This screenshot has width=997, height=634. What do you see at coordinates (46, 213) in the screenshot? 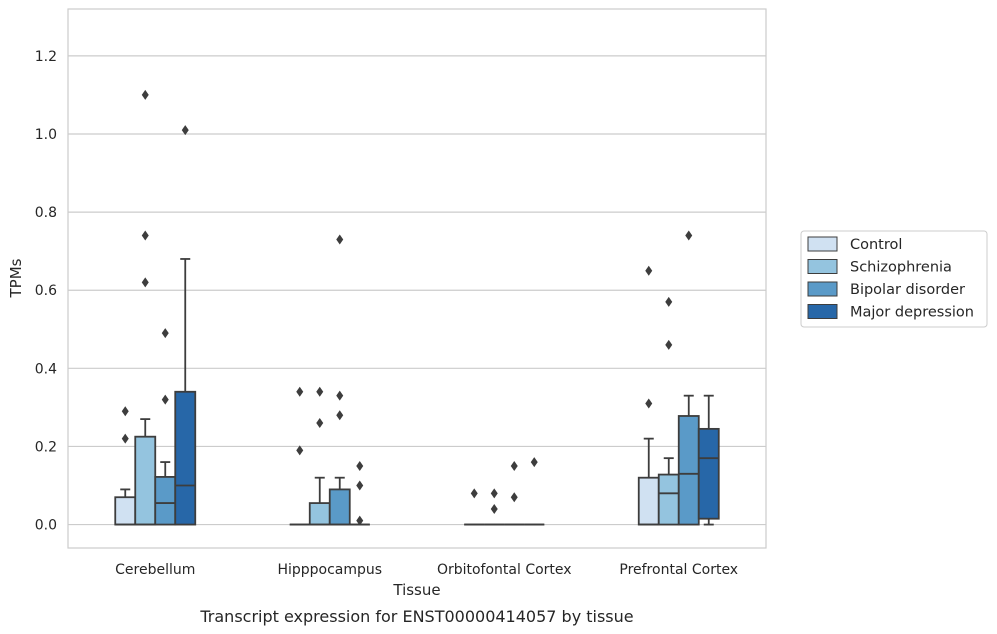
I see `y-tick-label: 0.8` at bounding box center [46, 213].